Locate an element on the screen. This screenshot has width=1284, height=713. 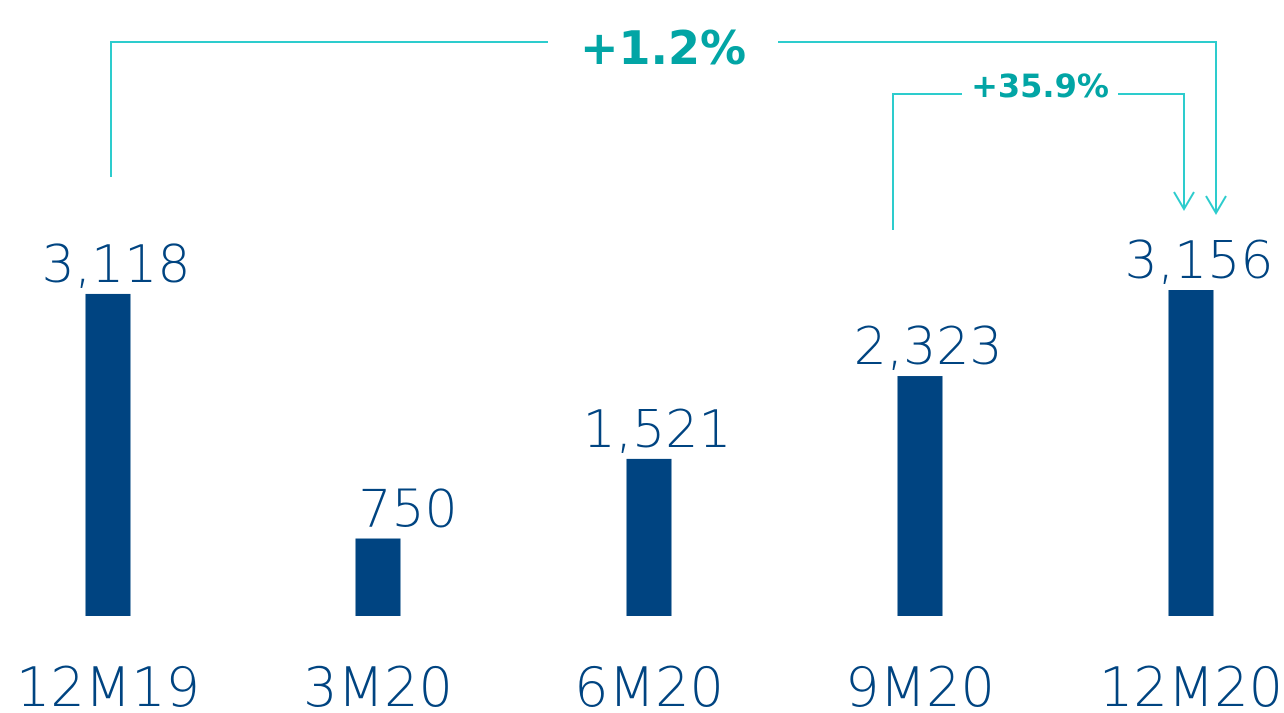
category-label-3m20: 3M20 is located at coordinates (378, 684).